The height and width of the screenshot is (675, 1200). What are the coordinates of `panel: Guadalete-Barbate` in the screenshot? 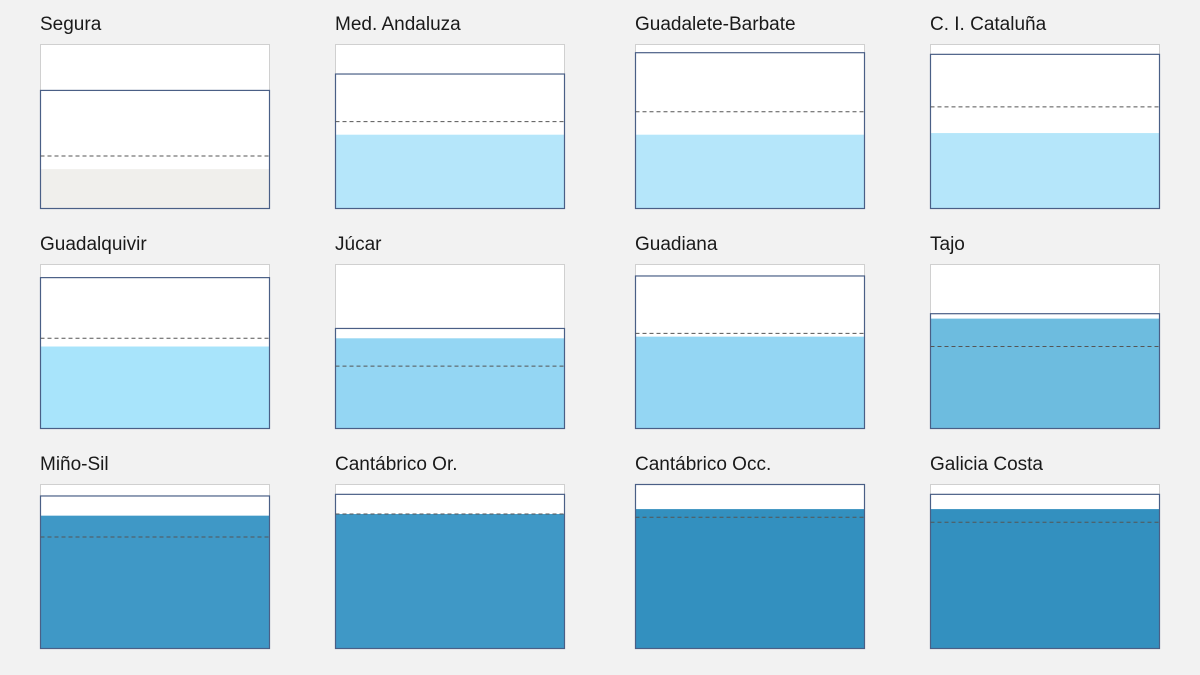 It's located at (750, 112).